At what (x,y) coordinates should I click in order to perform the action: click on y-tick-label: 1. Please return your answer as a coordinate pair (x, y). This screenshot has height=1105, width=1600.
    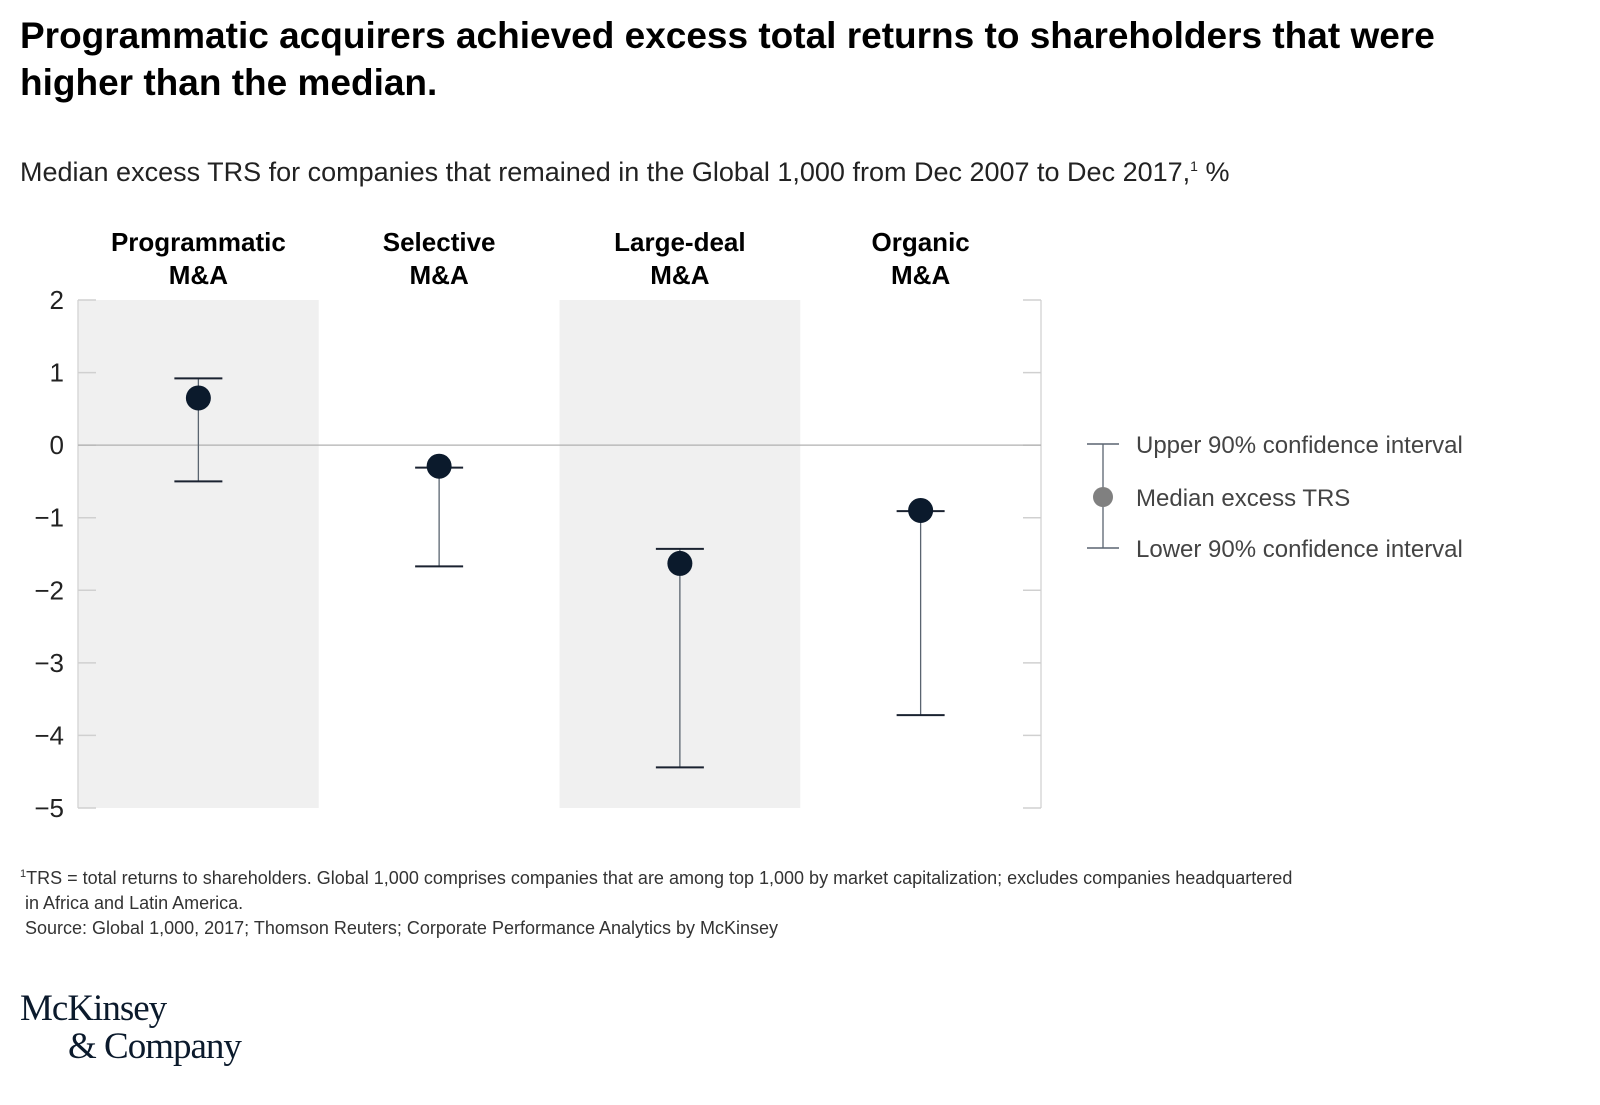
    Looking at the image, I should click on (57, 373).